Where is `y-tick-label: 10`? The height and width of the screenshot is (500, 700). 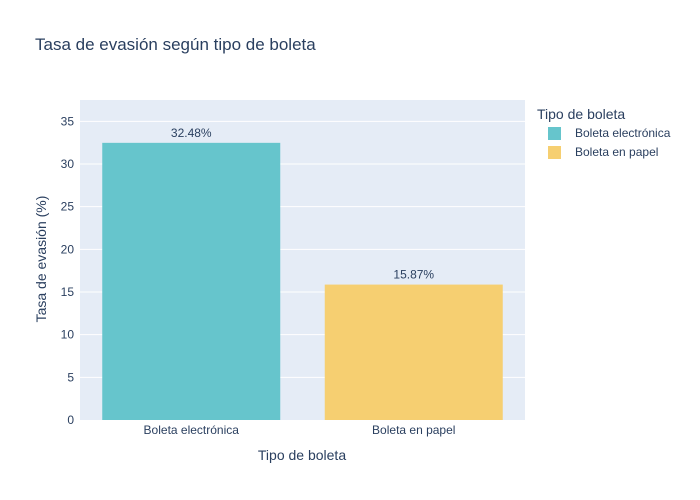 y-tick-label: 10 is located at coordinates (68, 335).